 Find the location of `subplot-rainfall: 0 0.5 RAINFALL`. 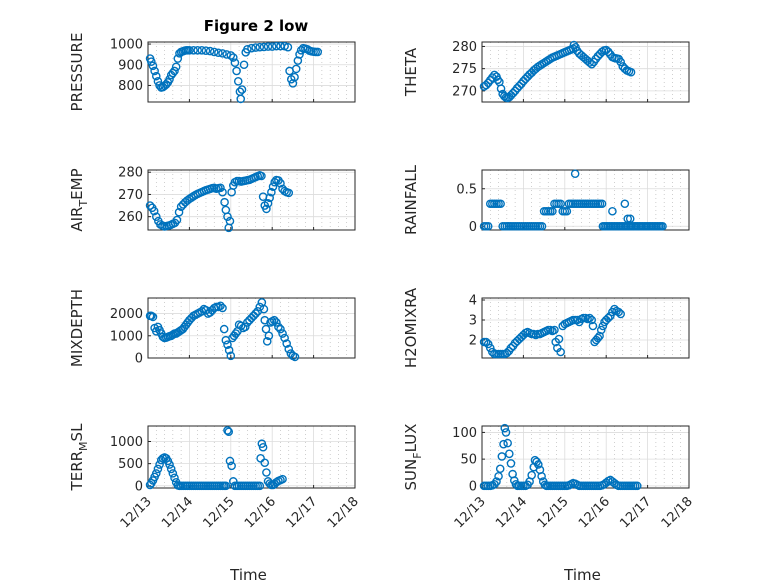

subplot-rainfall: 0 0.5 RAINFALL is located at coordinates (546, 199).